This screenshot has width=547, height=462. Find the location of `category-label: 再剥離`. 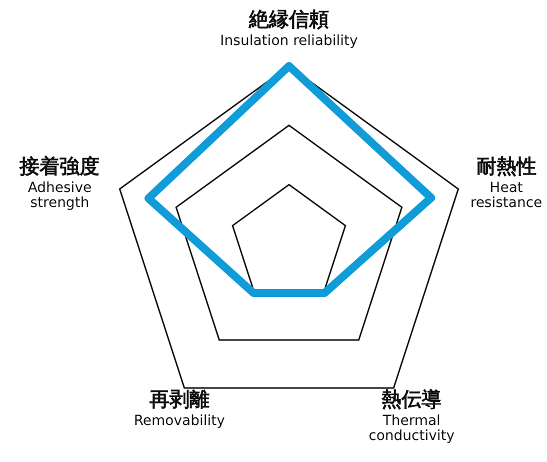

category-label: 再剥離 is located at coordinates (179, 399).